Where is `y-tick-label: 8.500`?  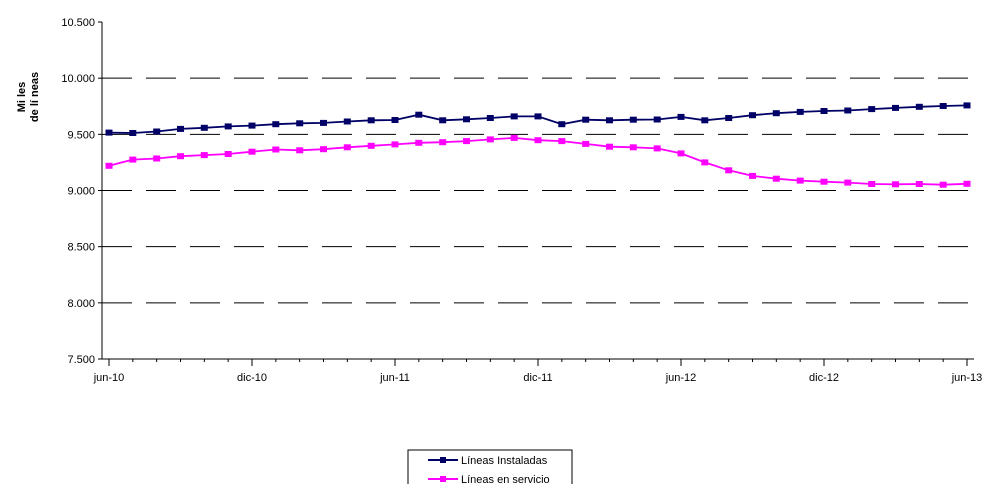
y-tick-label: 8.500 is located at coordinates (81, 248).